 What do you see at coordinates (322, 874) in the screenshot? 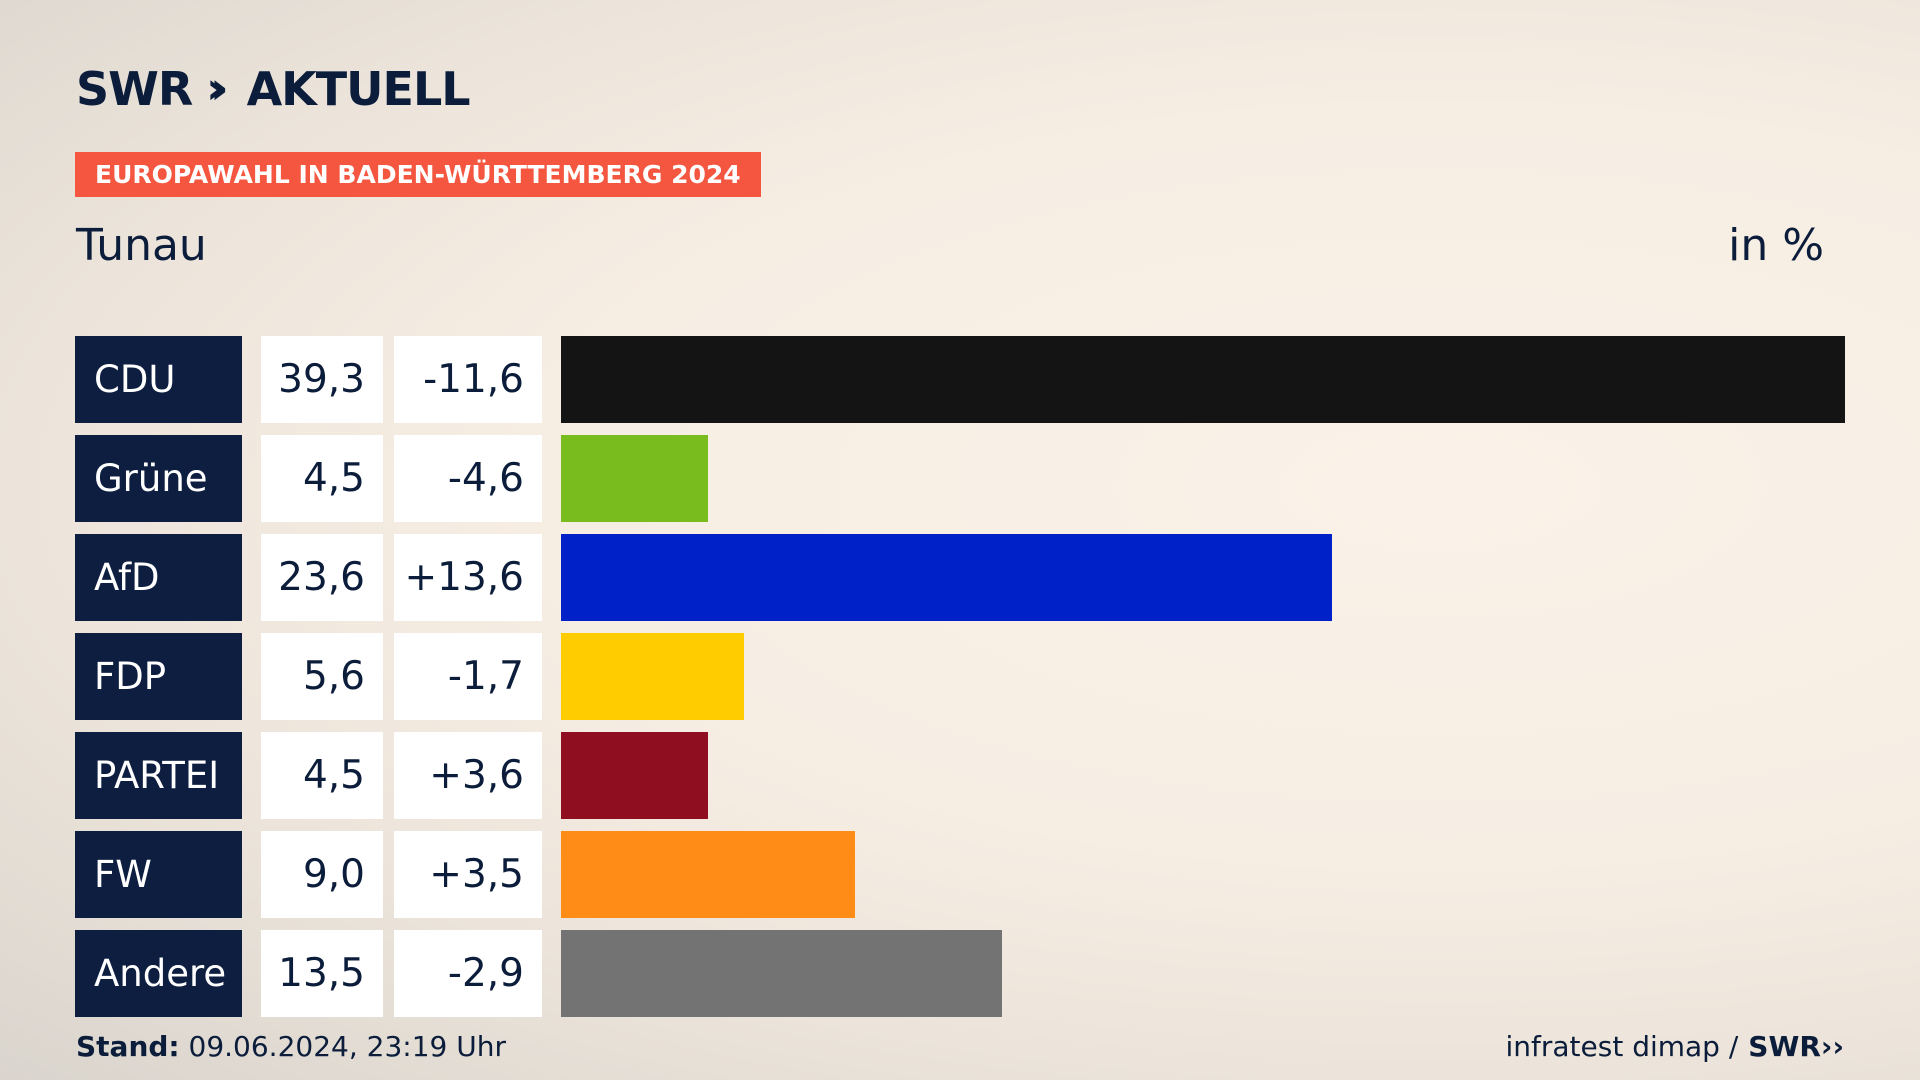
I see `vote-share-value: 9,0` at bounding box center [322, 874].